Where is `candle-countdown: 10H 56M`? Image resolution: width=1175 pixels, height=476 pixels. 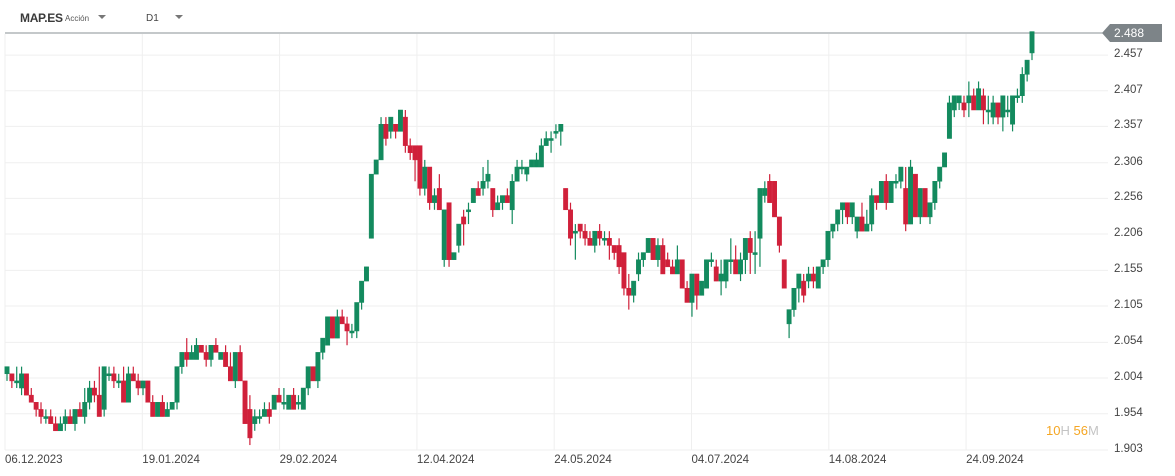 candle-countdown: 10H 56M is located at coordinates (1072, 430).